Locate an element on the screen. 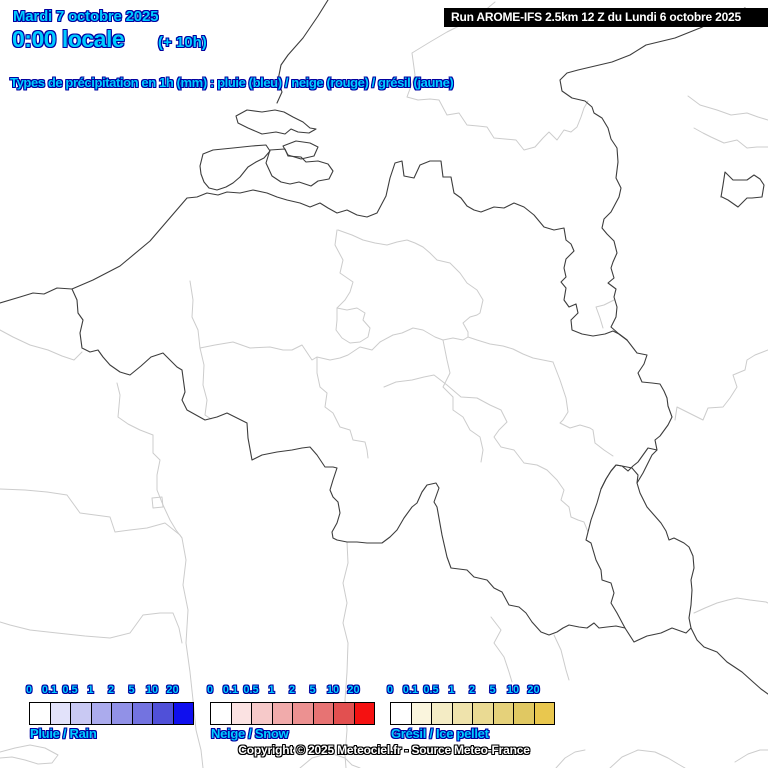 This screenshot has height=768, width=768. legend-caption: Grésil / Ice pellet is located at coordinates (440, 733).